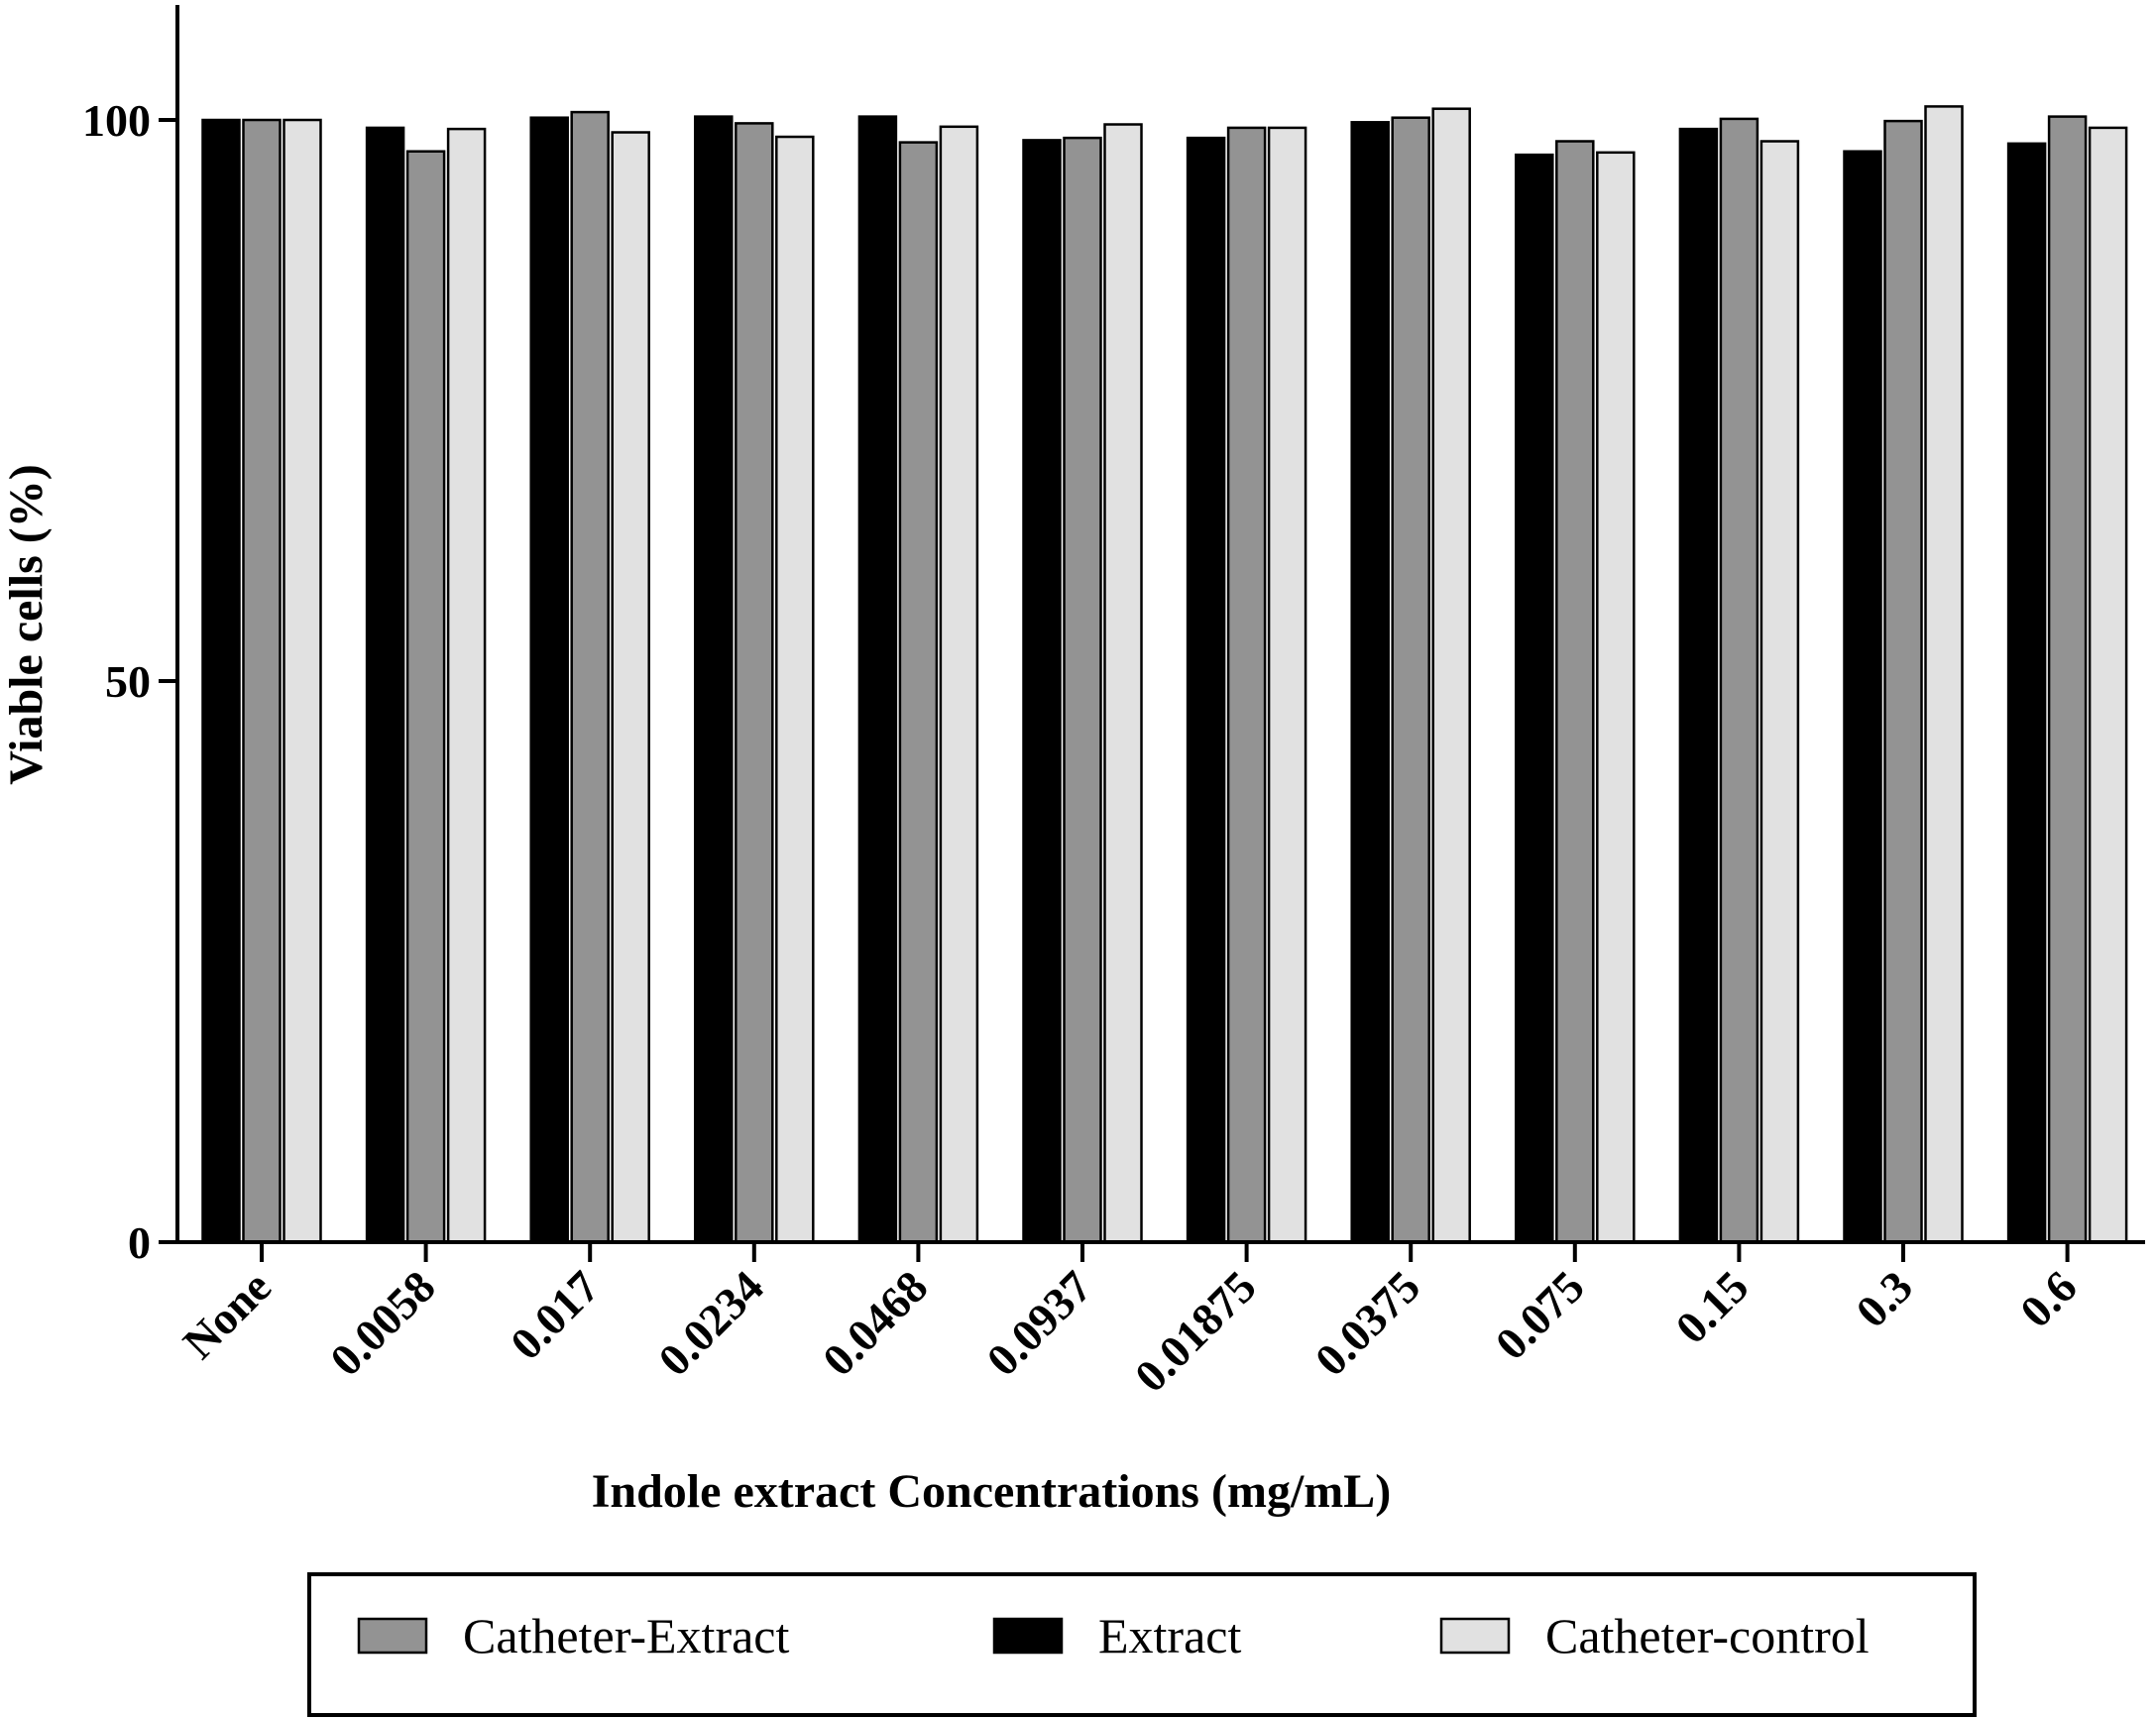  I want to click on legend: Catheter-Extract Extract Catheter-control, so click(1142, 1644).